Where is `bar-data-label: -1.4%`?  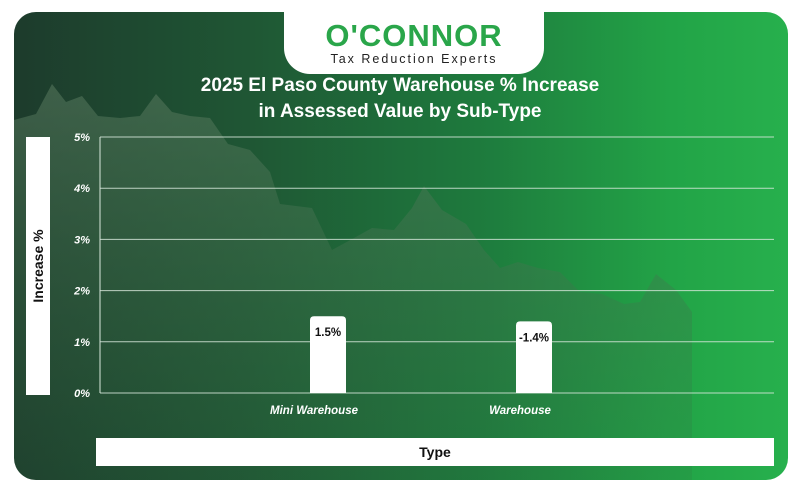 bar-data-label: -1.4% is located at coordinates (534, 338).